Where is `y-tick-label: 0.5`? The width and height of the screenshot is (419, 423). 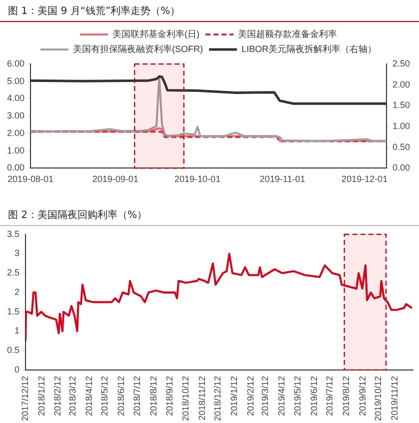 y-tick-label: 0.5 is located at coordinates (13, 350).